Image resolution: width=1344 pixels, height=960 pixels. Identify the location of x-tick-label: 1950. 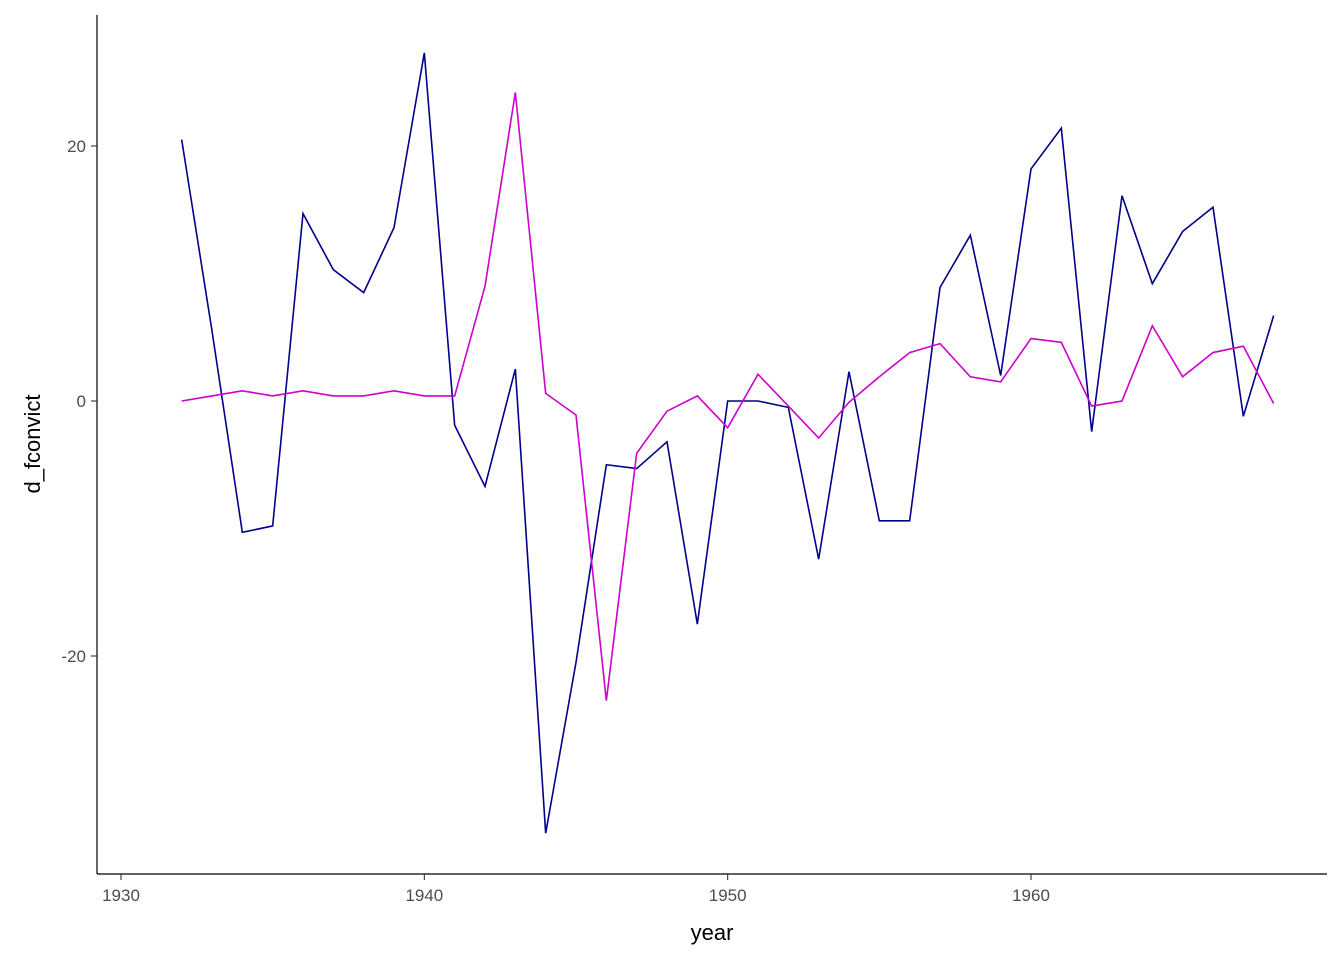
(728, 895).